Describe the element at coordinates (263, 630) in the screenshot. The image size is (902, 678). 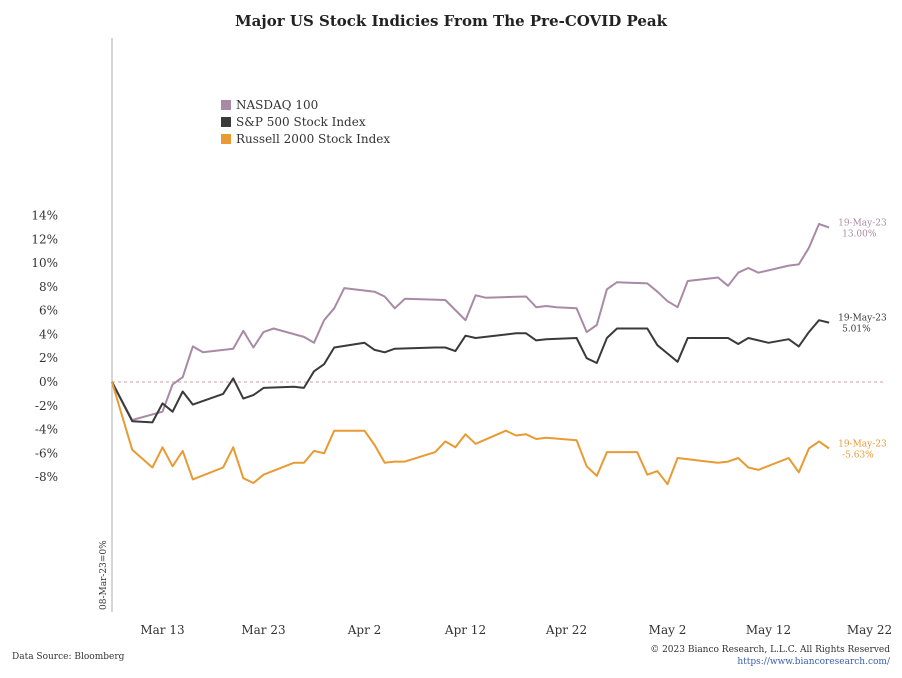
I see `x-tick-label: Mar 23` at that location.